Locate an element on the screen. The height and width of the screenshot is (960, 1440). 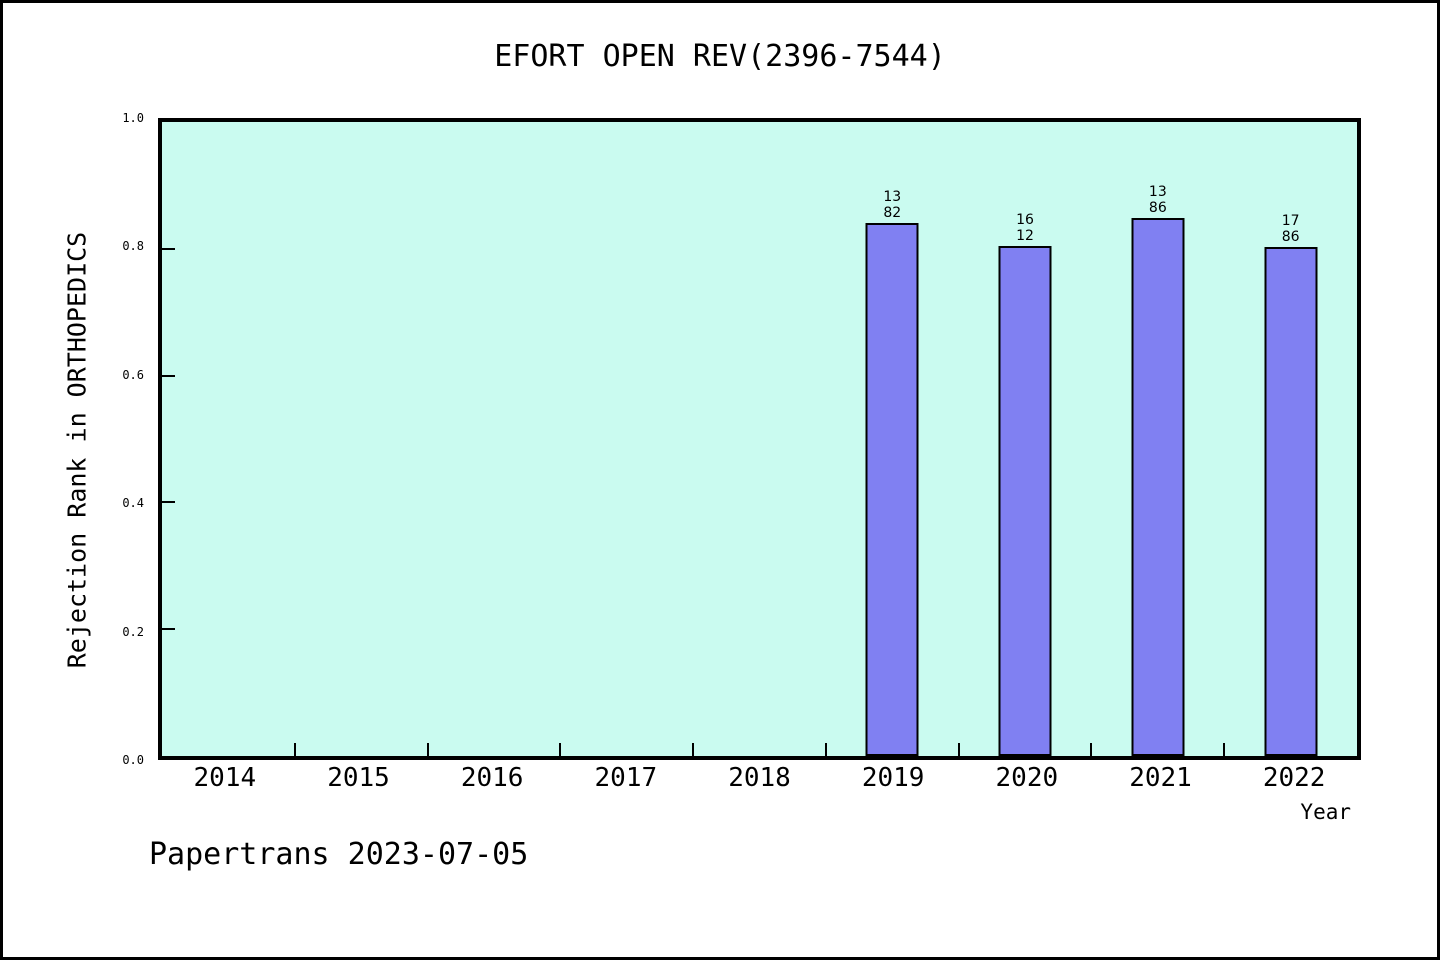
x-axis-tick-labels: 2014 2015 2016 2017 2018 2019 2020 2021 2022 is located at coordinates (759, 780).